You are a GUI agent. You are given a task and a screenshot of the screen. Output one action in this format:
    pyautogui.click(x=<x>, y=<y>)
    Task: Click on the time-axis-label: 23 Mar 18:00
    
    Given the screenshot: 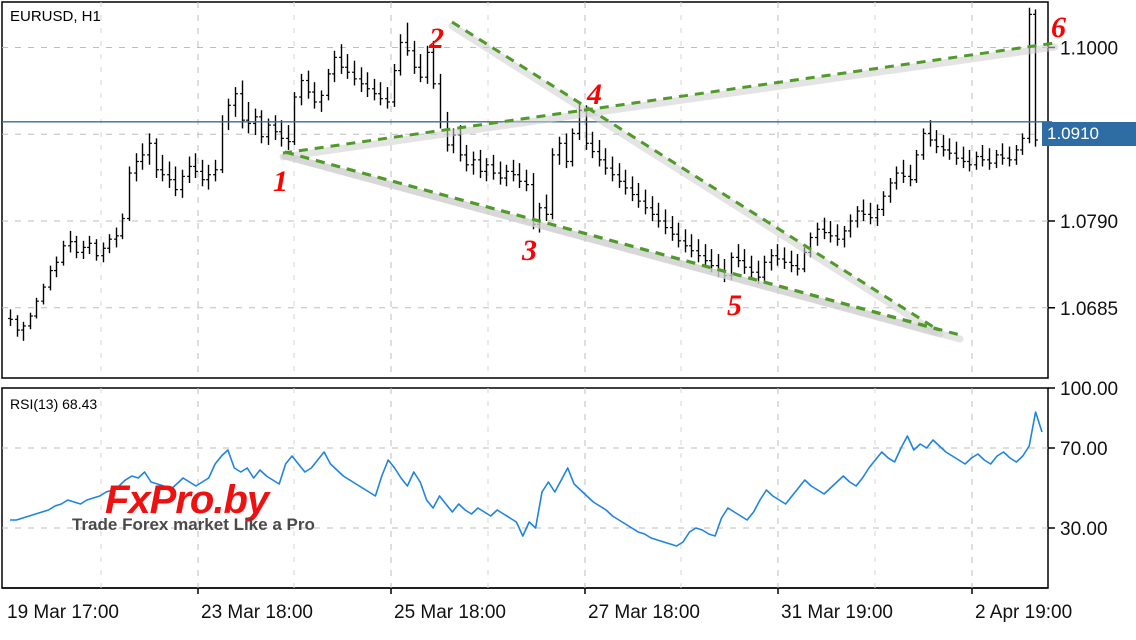 What is the action you would take?
    pyautogui.click(x=257, y=612)
    